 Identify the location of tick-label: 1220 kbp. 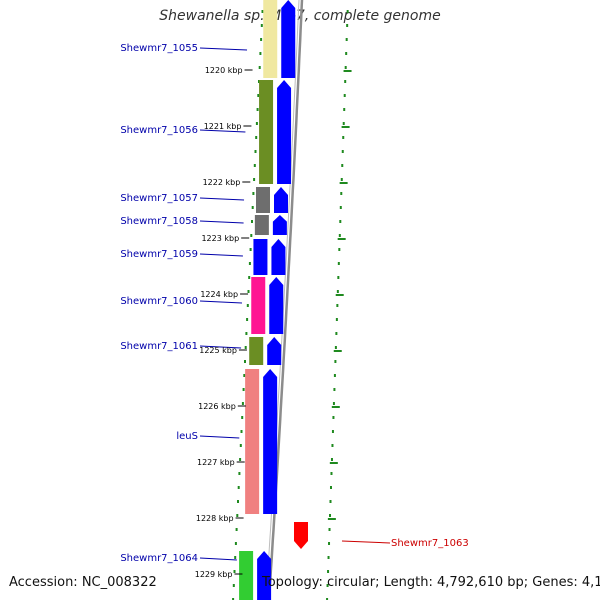
(224, 70).